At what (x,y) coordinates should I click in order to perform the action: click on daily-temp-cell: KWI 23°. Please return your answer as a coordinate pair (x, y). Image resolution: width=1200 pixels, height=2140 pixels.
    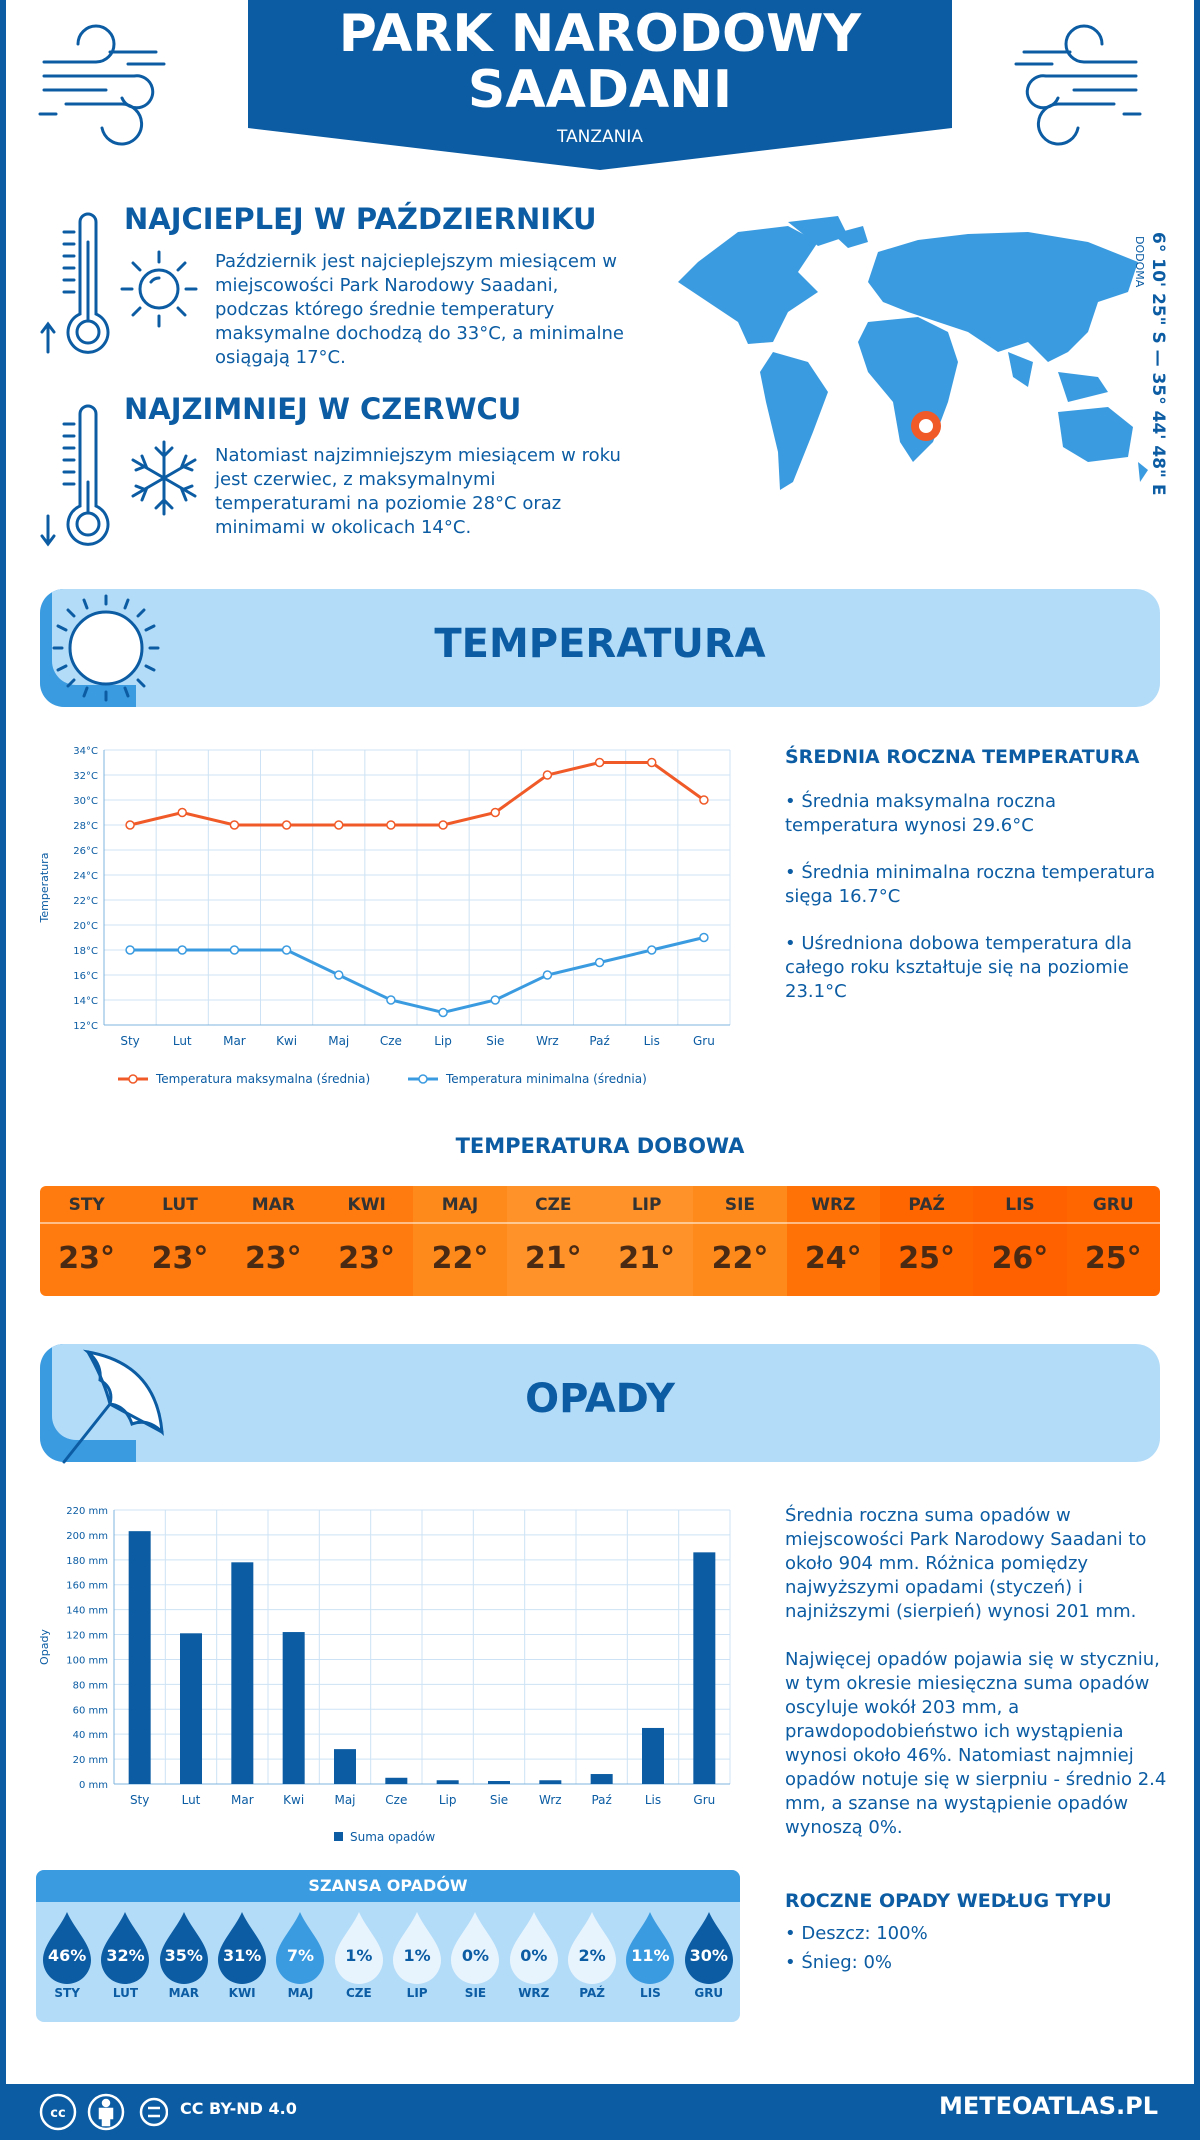
    Looking at the image, I should click on (366, 1241).